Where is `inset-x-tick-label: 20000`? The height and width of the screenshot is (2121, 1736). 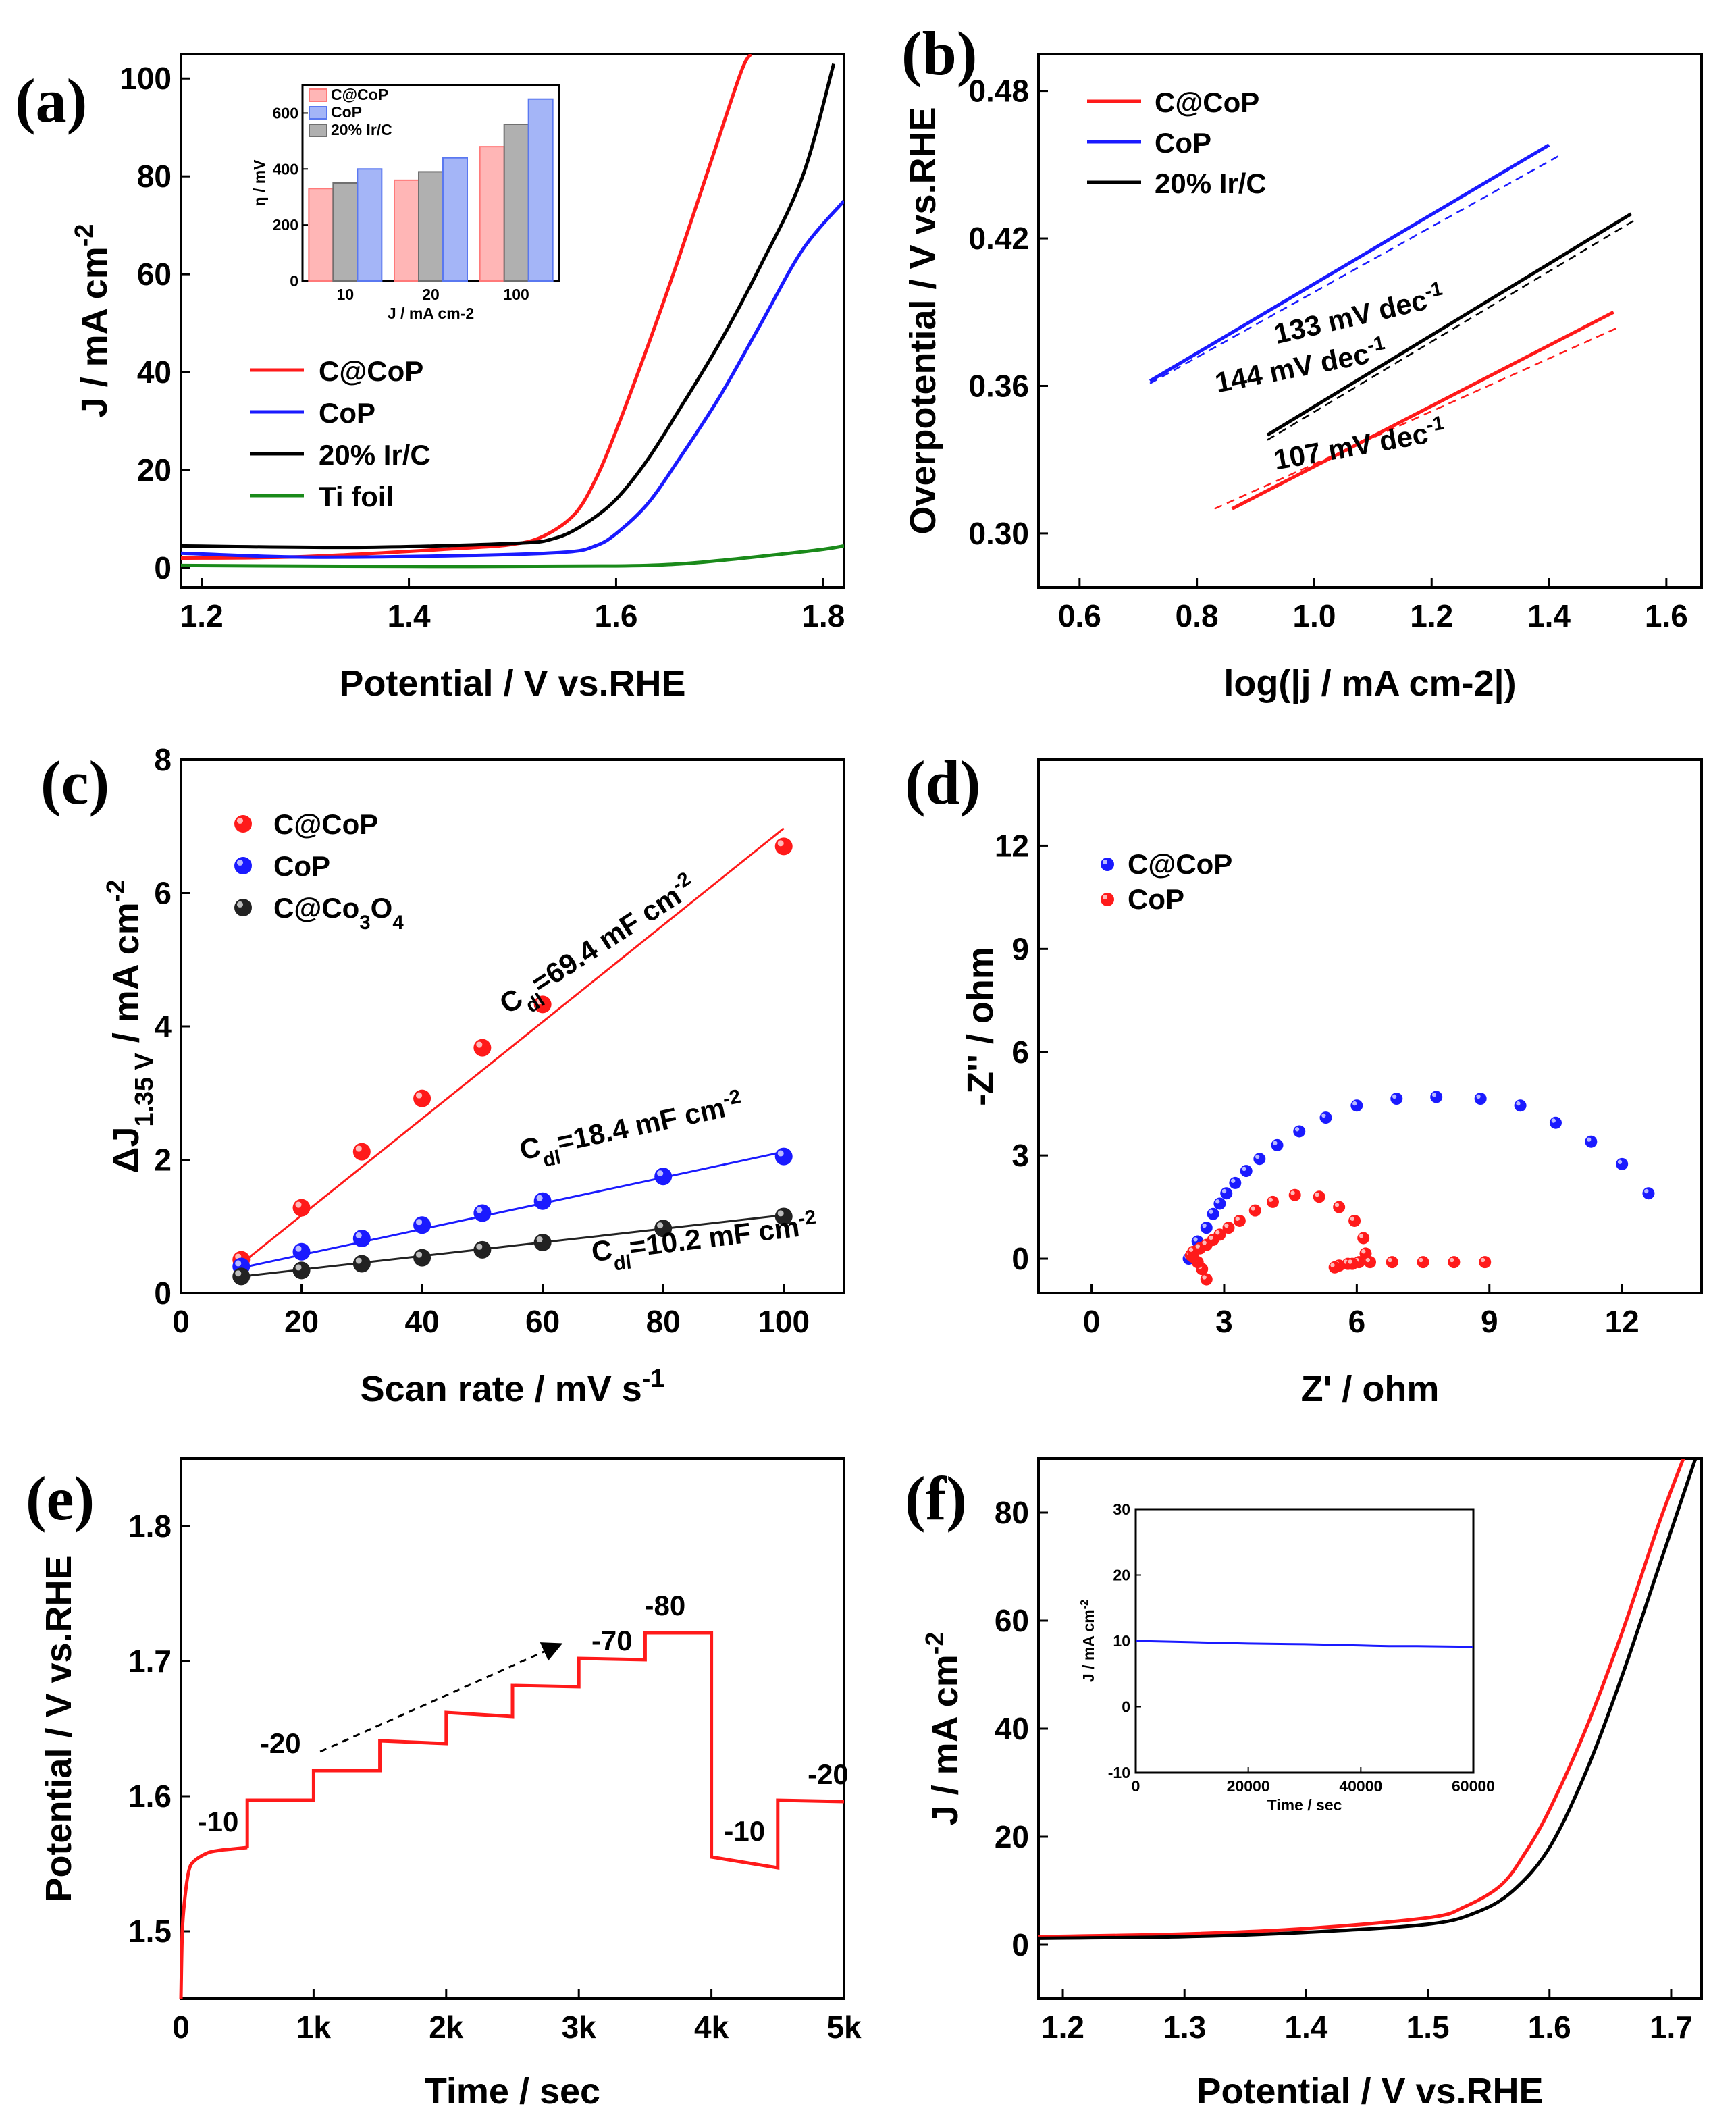 inset-x-tick-label: 20000 is located at coordinates (1248, 1786).